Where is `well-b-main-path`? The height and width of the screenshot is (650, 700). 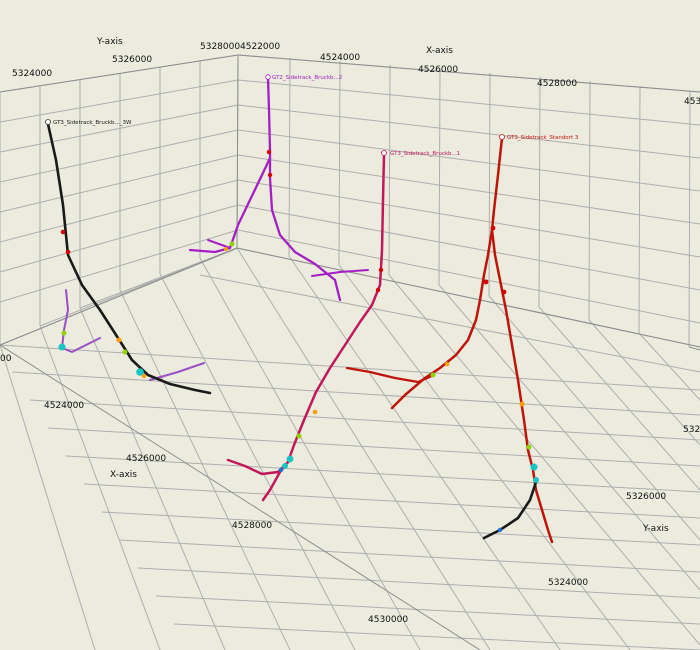 well-b-main-path is located at coordinates (304, 189).